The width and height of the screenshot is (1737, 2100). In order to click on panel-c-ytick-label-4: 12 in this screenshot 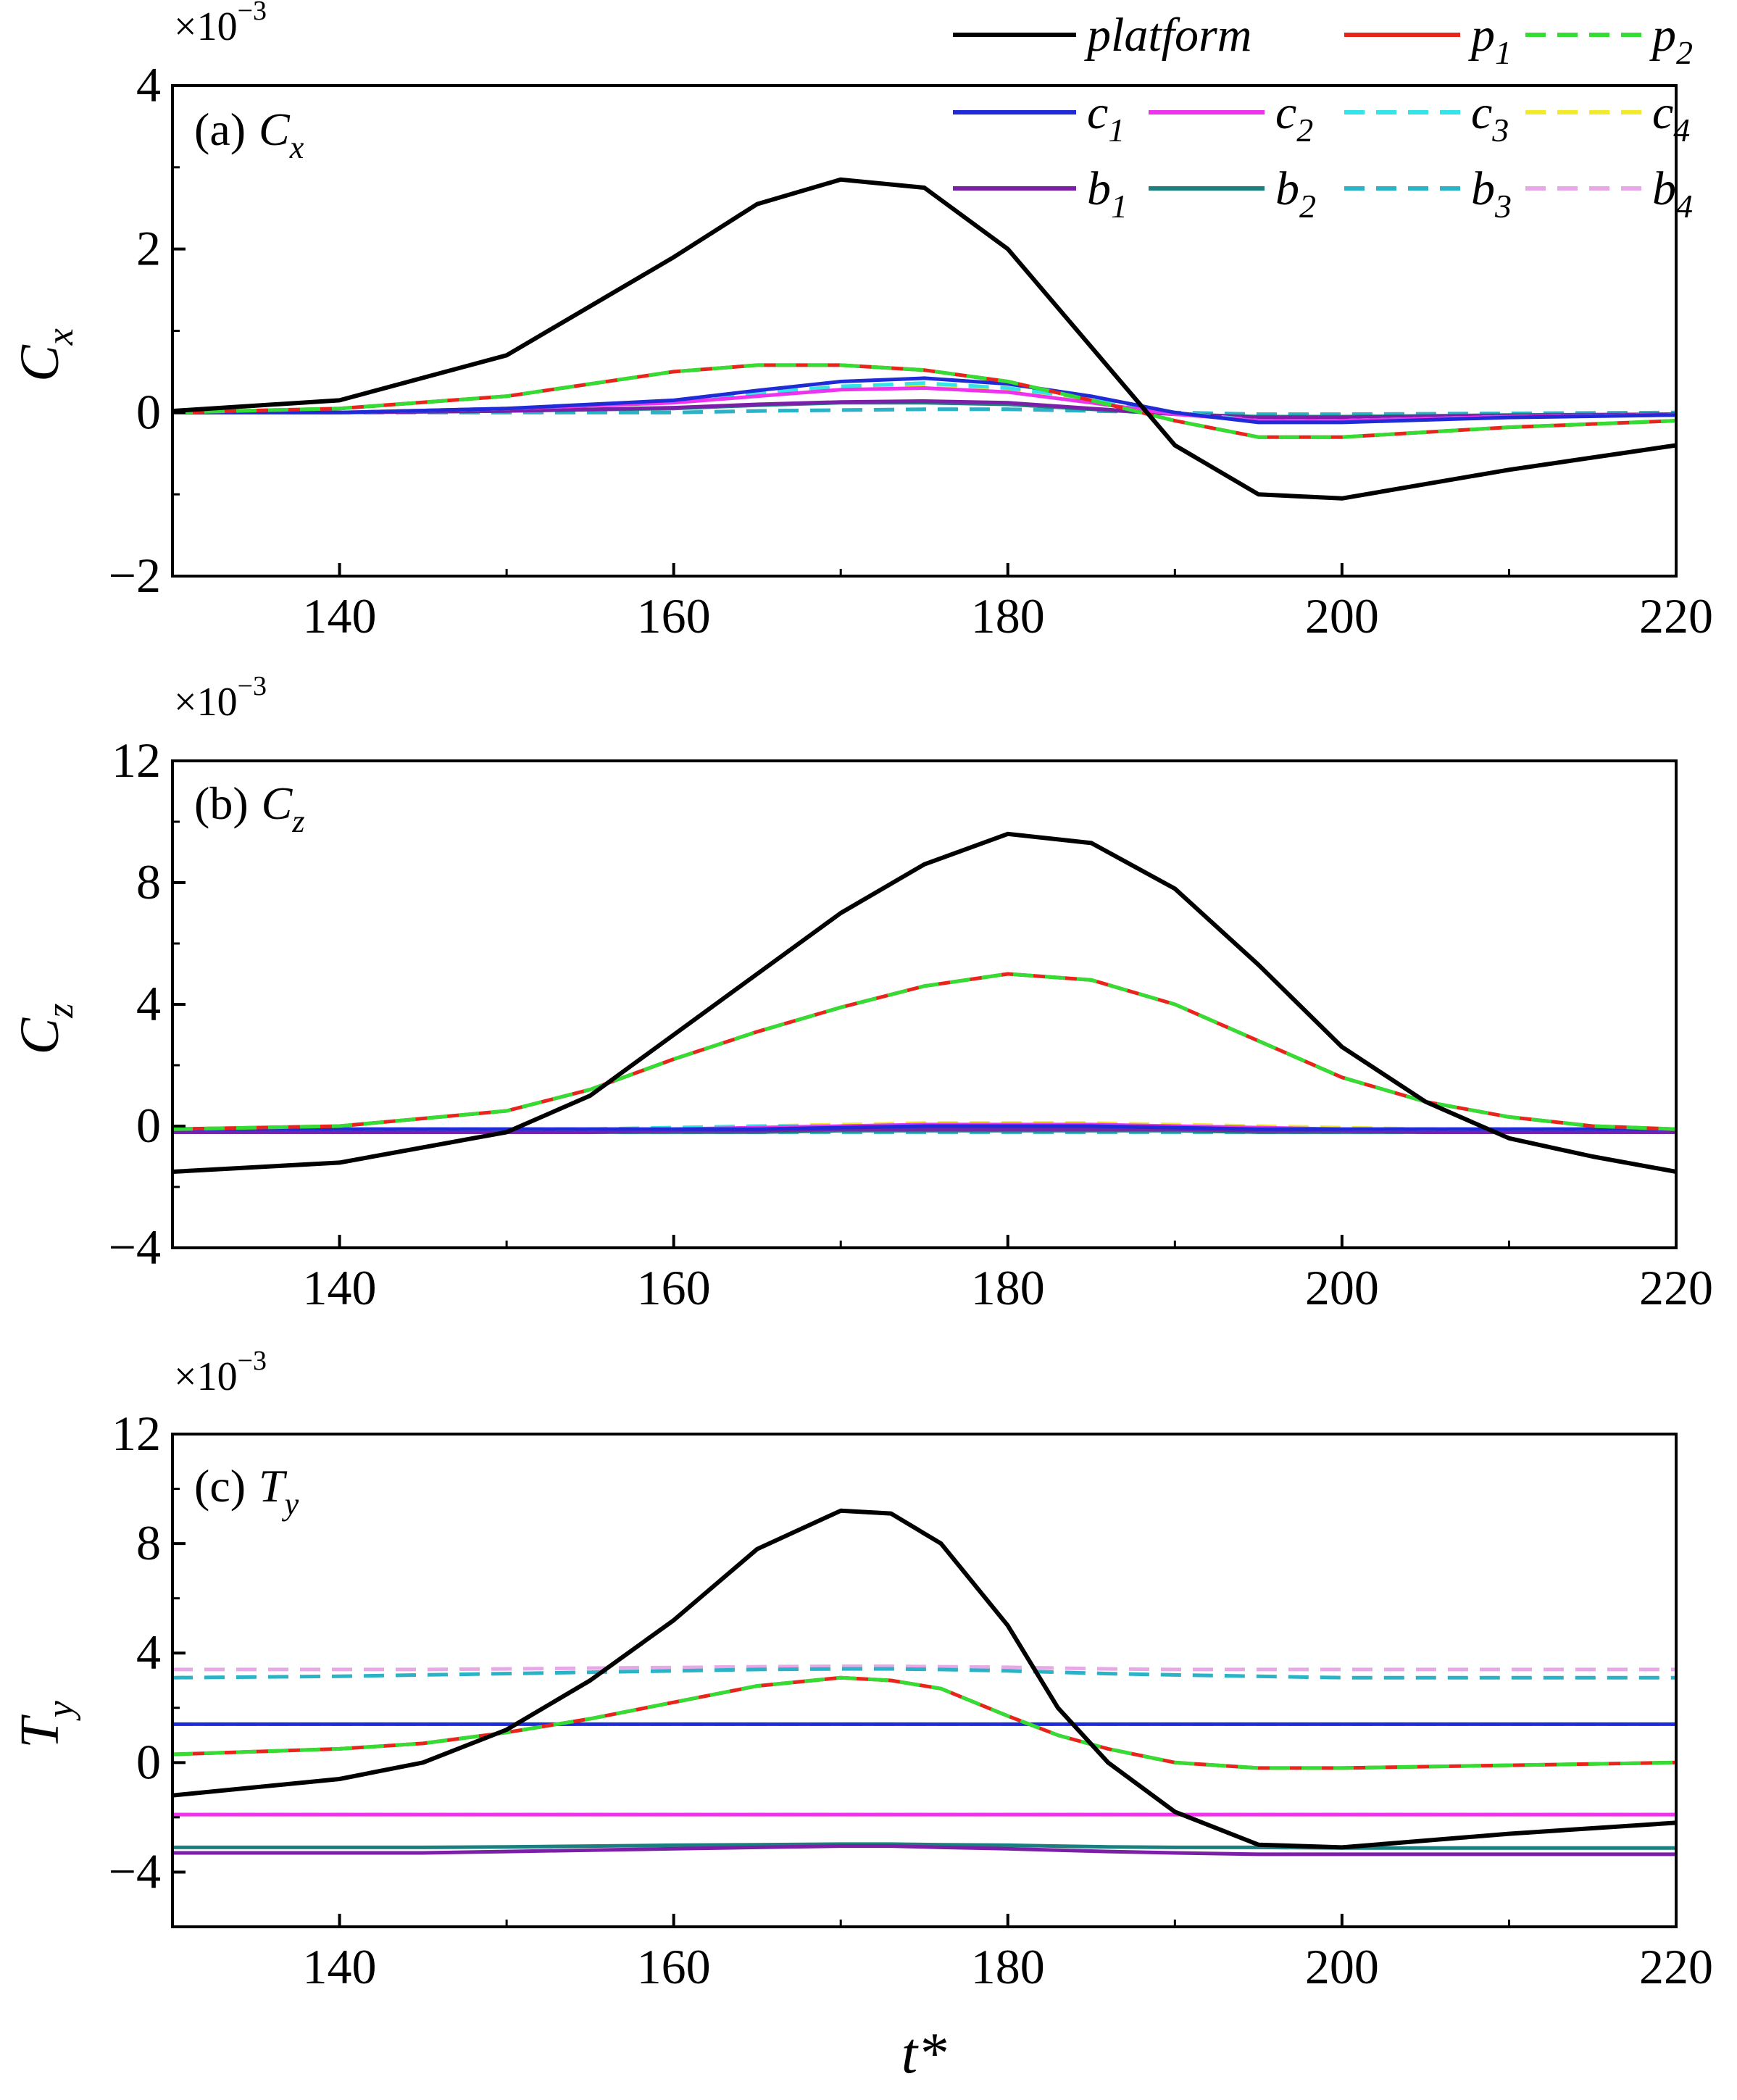, I will do `click(136, 1433)`.